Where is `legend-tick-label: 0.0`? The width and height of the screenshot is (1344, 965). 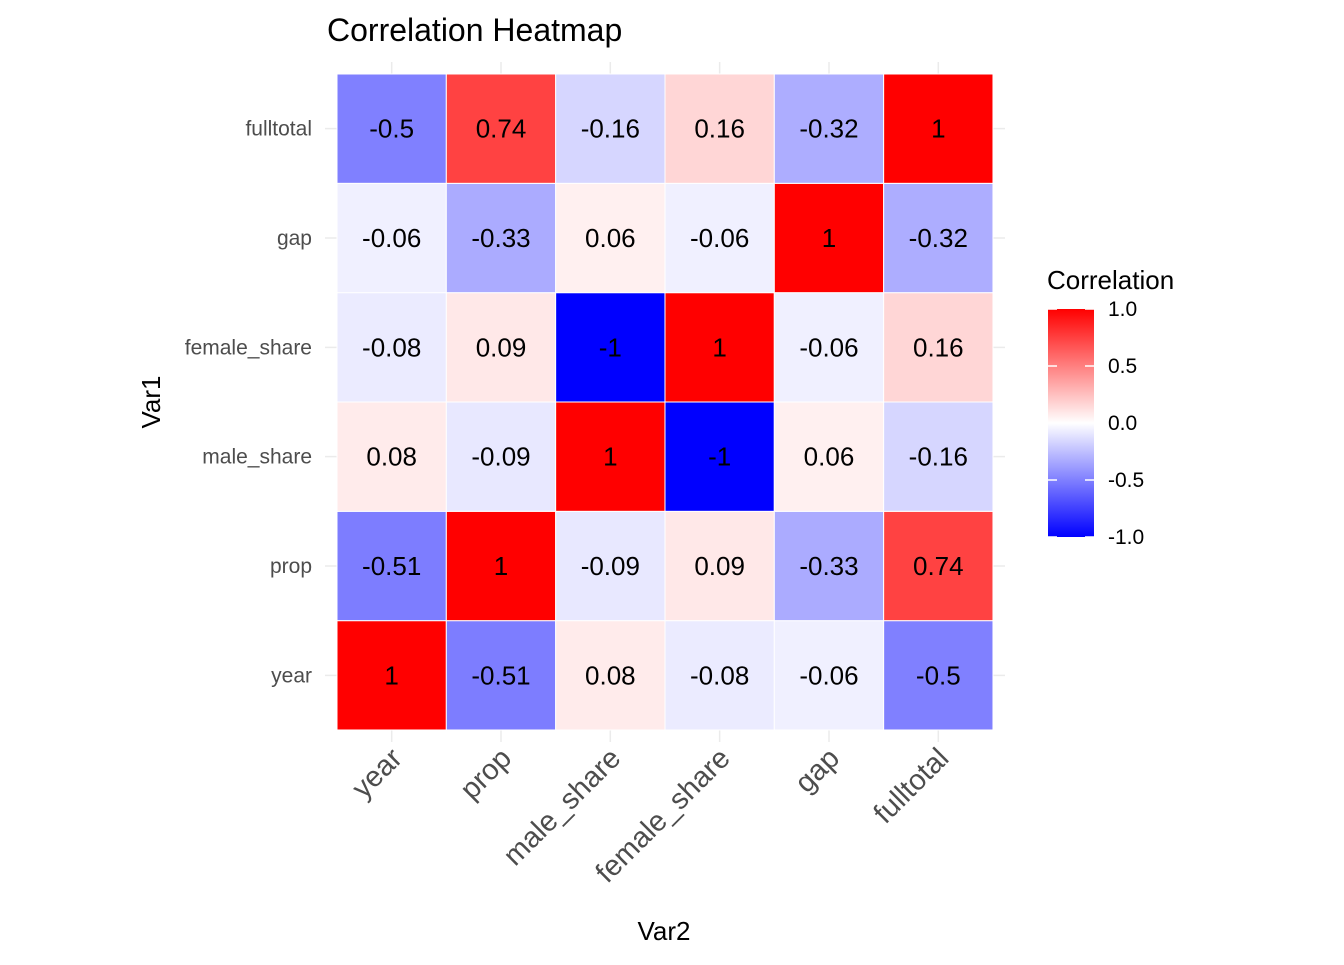 legend-tick-label: 0.0 is located at coordinates (1122, 423).